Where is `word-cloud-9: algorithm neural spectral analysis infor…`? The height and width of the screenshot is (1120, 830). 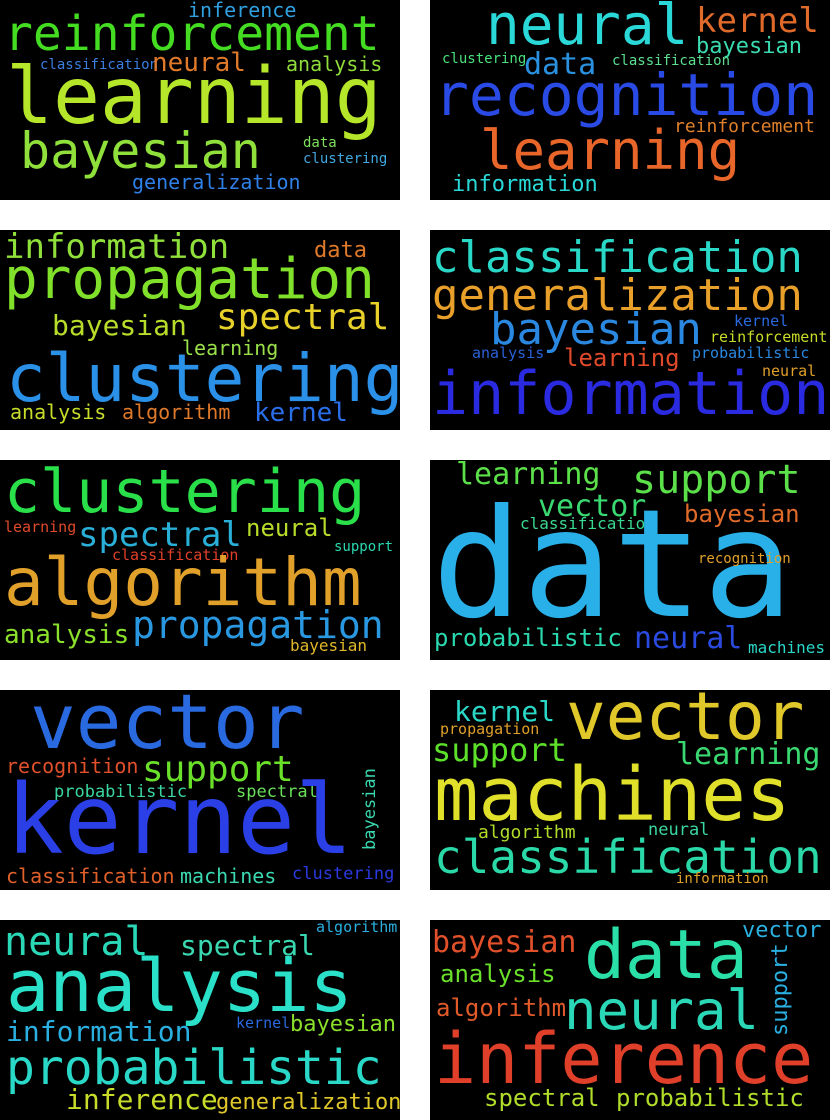
word-cloud-9: algorithm neural spectral analysis infor… is located at coordinates (200, 1020).